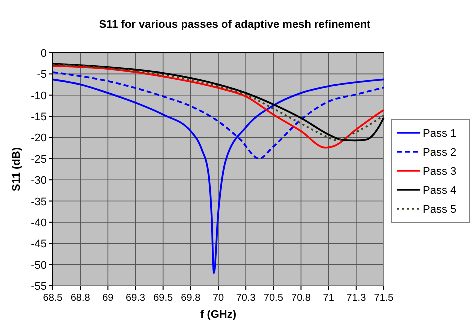 This screenshot has height=326, width=474. I want to click on x-tick-label: 70.8, so click(302, 298).